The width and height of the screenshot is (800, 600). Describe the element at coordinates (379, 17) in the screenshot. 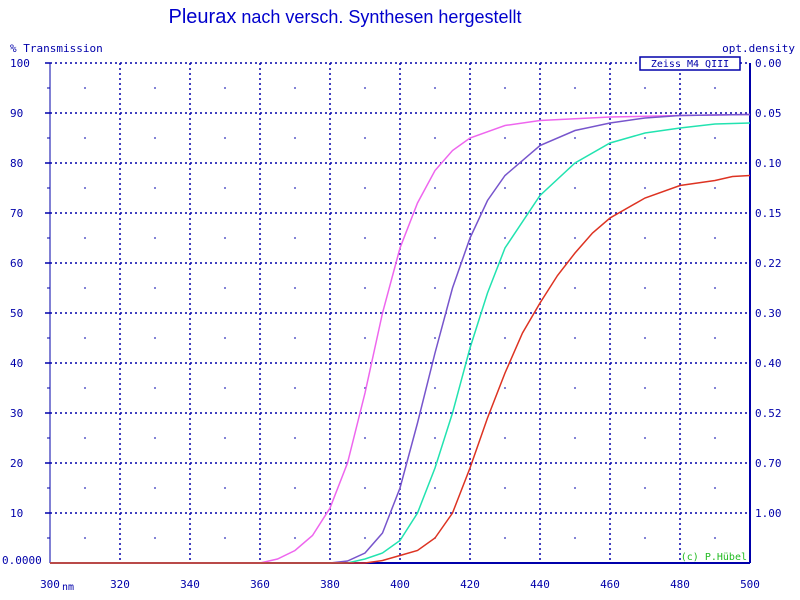

I see `chart-title-rest: nach versch. Synthesen hergestellt` at that location.